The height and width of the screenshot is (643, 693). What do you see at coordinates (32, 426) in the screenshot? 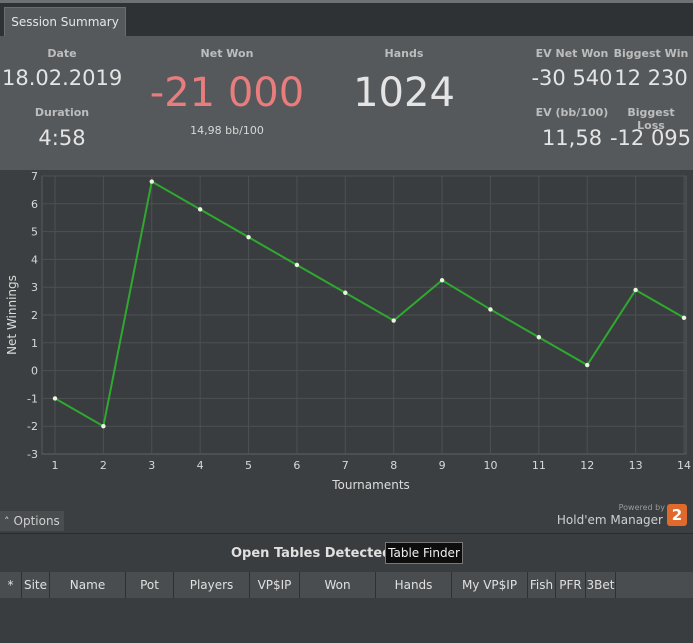
I see `y-tick-label: -2` at bounding box center [32, 426].